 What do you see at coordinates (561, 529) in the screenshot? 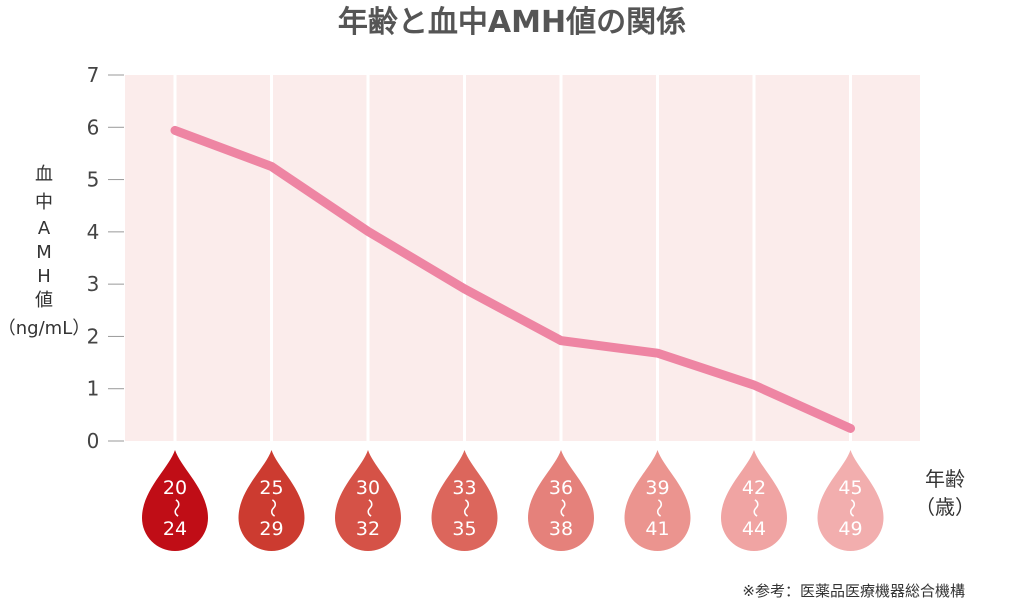
I see `x-tick-label-to: 38` at bounding box center [561, 529].